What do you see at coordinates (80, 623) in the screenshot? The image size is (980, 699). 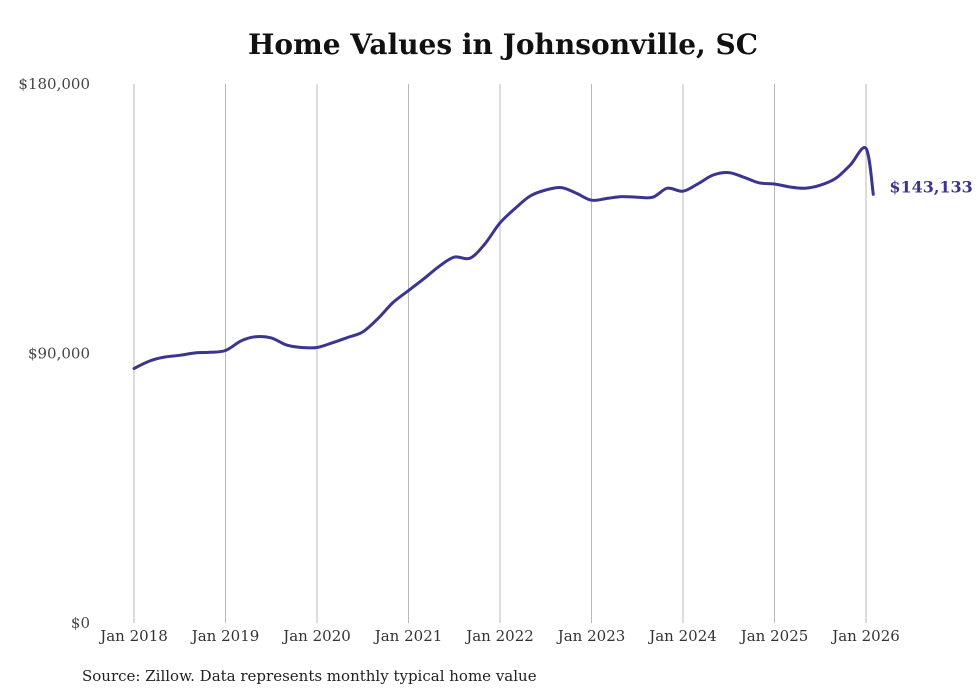 I see `y-tick-label-0: $0` at bounding box center [80, 623].